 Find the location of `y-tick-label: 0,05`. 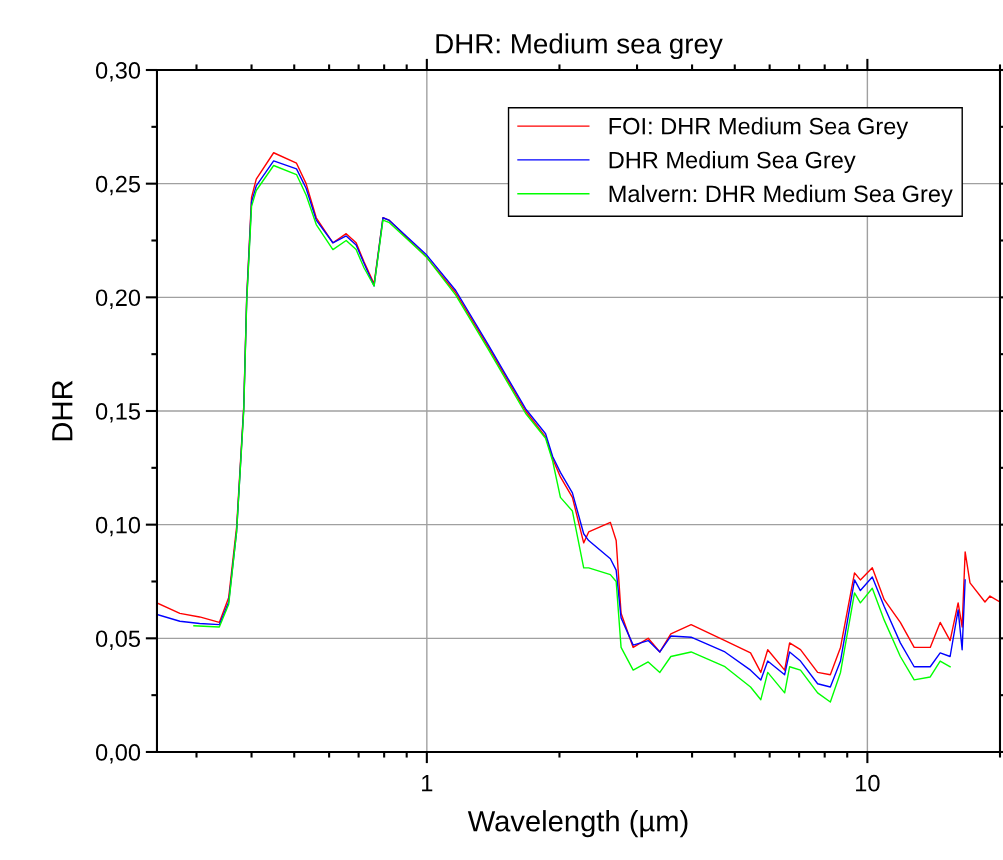

y-tick-label: 0,05 is located at coordinates (118, 640).